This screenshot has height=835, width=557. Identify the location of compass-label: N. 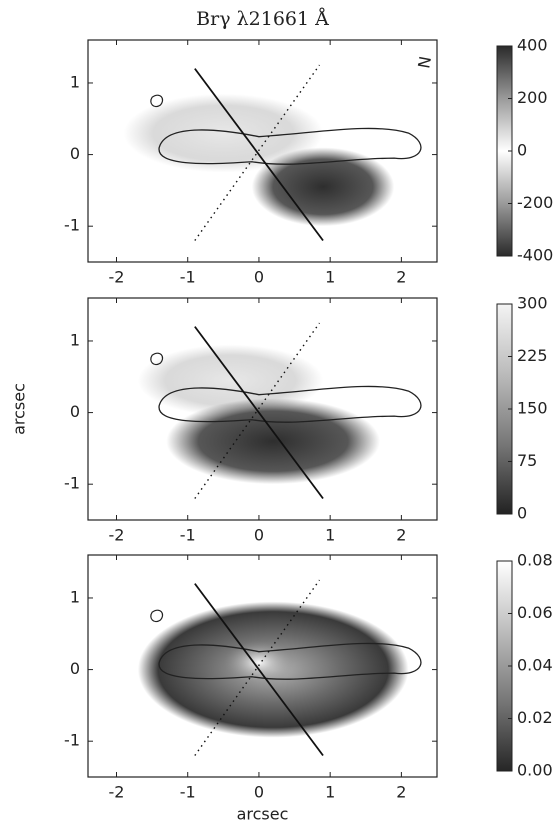
(424, 62).